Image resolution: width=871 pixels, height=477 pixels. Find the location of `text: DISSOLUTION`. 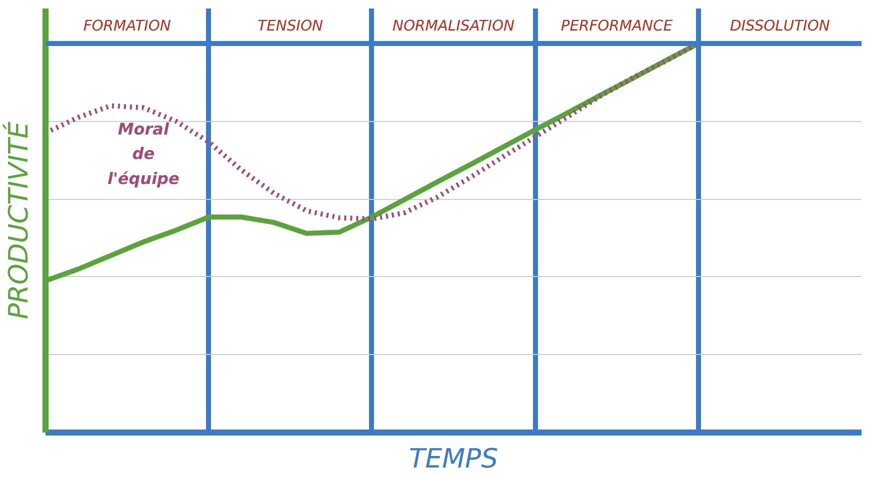

text: DISSOLUTION is located at coordinates (780, 26).